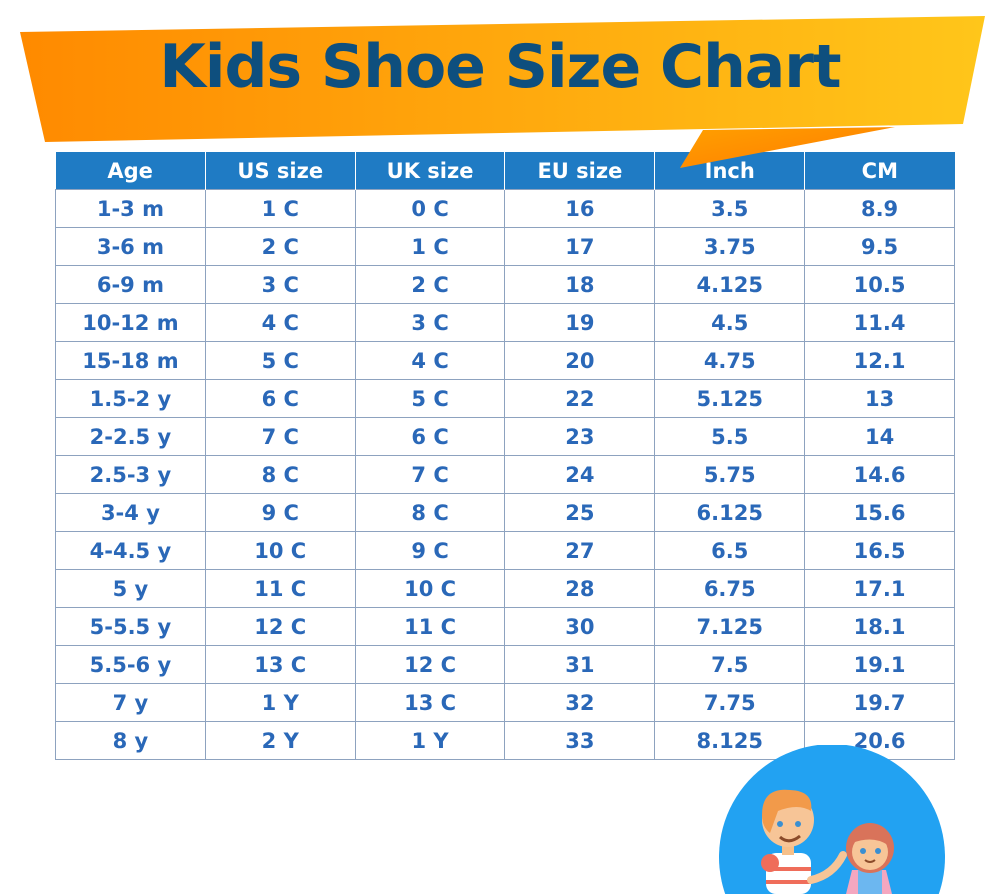 This screenshot has width=1000, height=894. What do you see at coordinates (280, 626) in the screenshot?
I see `table-cell: 12 C` at bounding box center [280, 626].